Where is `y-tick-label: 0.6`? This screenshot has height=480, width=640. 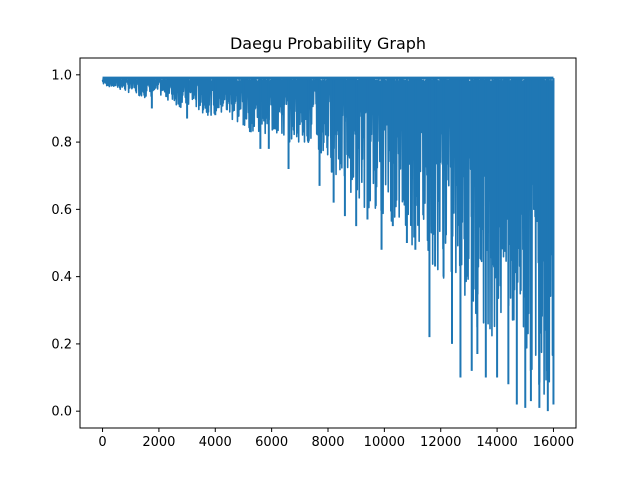 y-tick-label: 0.6 is located at coordinates (61, 210).